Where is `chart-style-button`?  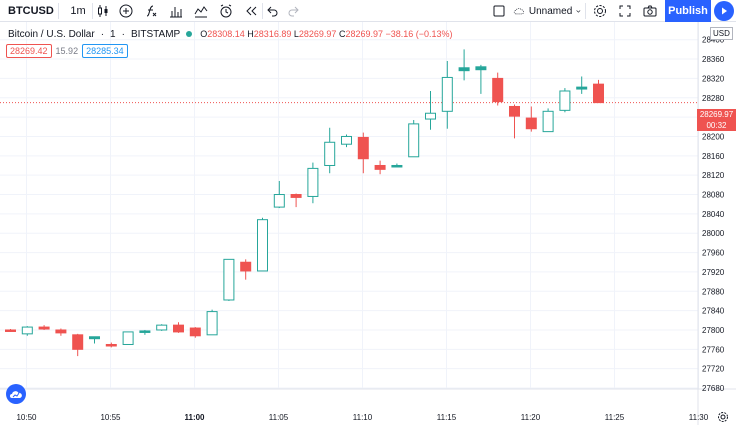
chart-style-button is located at coordinates (103, 11).